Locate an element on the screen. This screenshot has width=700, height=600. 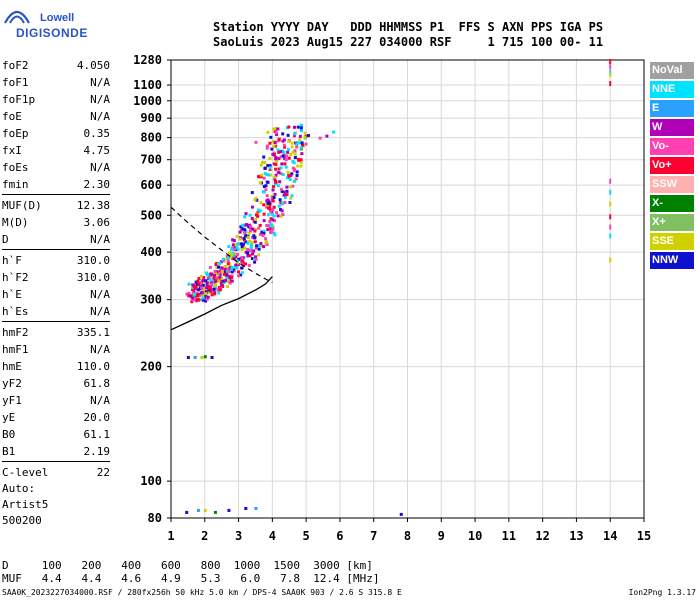
autoscaling-label: Auto: is located at coordinates (19, 488).